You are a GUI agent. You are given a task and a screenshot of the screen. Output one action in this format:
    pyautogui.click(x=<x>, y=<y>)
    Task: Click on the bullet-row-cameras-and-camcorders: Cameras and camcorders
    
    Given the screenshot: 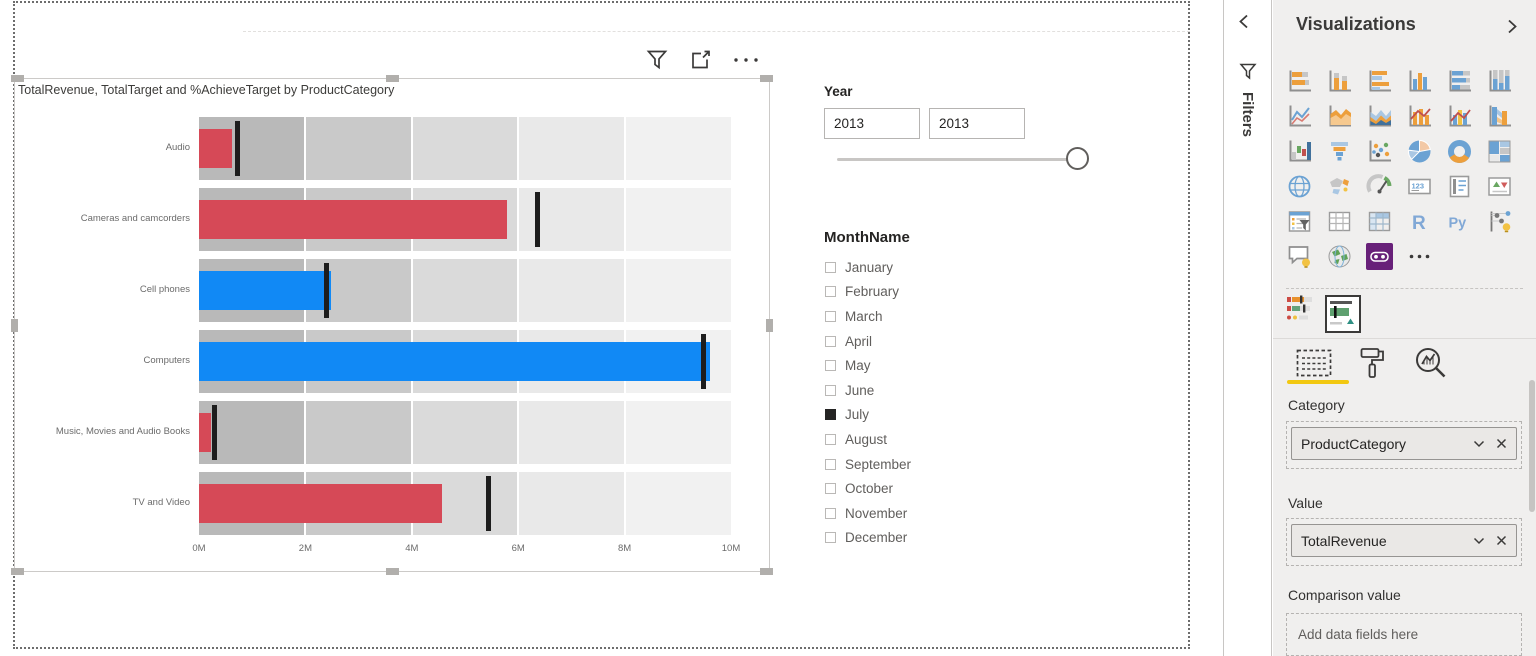 What is the action you would take?
    pyautogui.click(x=373, y=219)
    